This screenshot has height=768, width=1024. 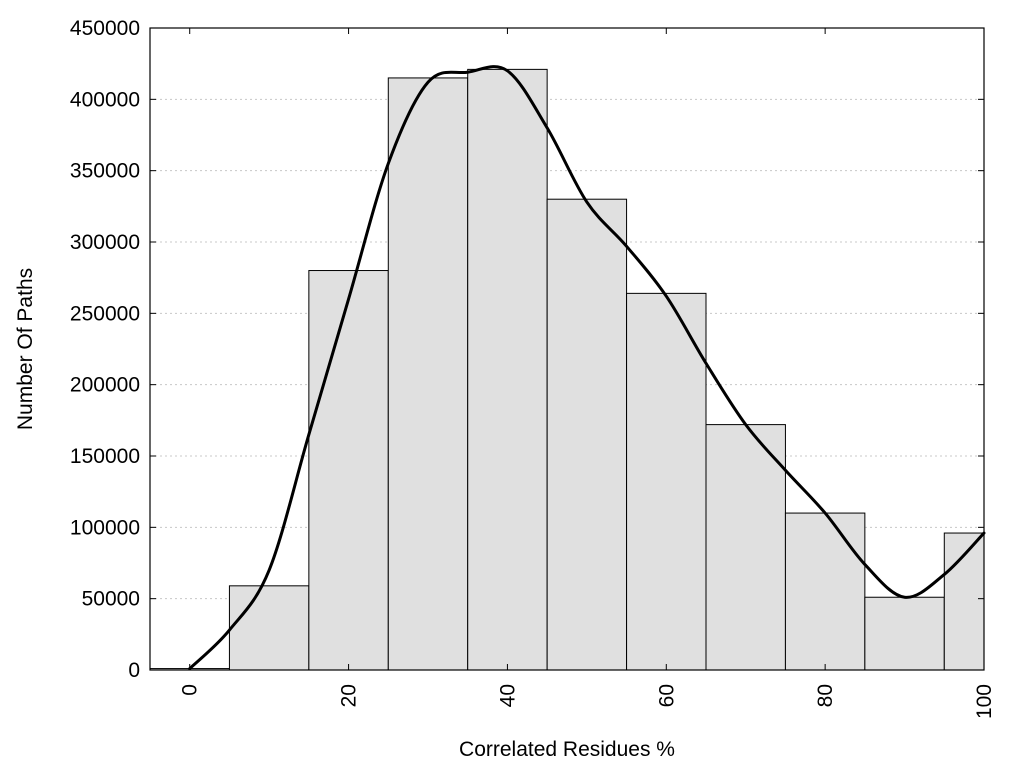 What do you see at coordinates (105, 99) in the screenshot?
I see `y-tick-label: 400000` at bounding box center [105, 99].